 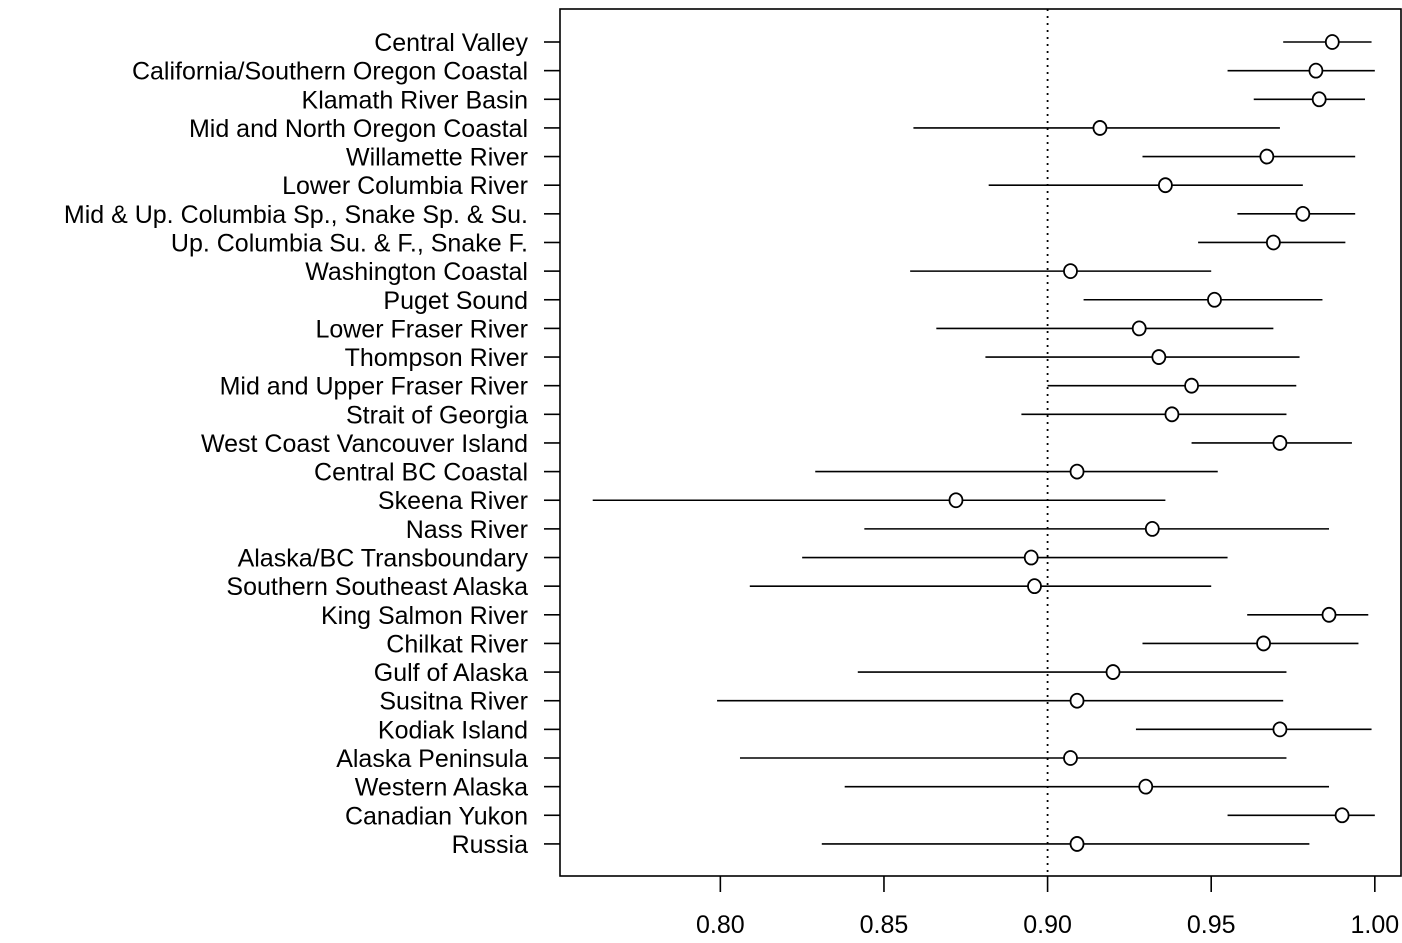 I want to click on category-label: Russia, so click(x=490, y=845).